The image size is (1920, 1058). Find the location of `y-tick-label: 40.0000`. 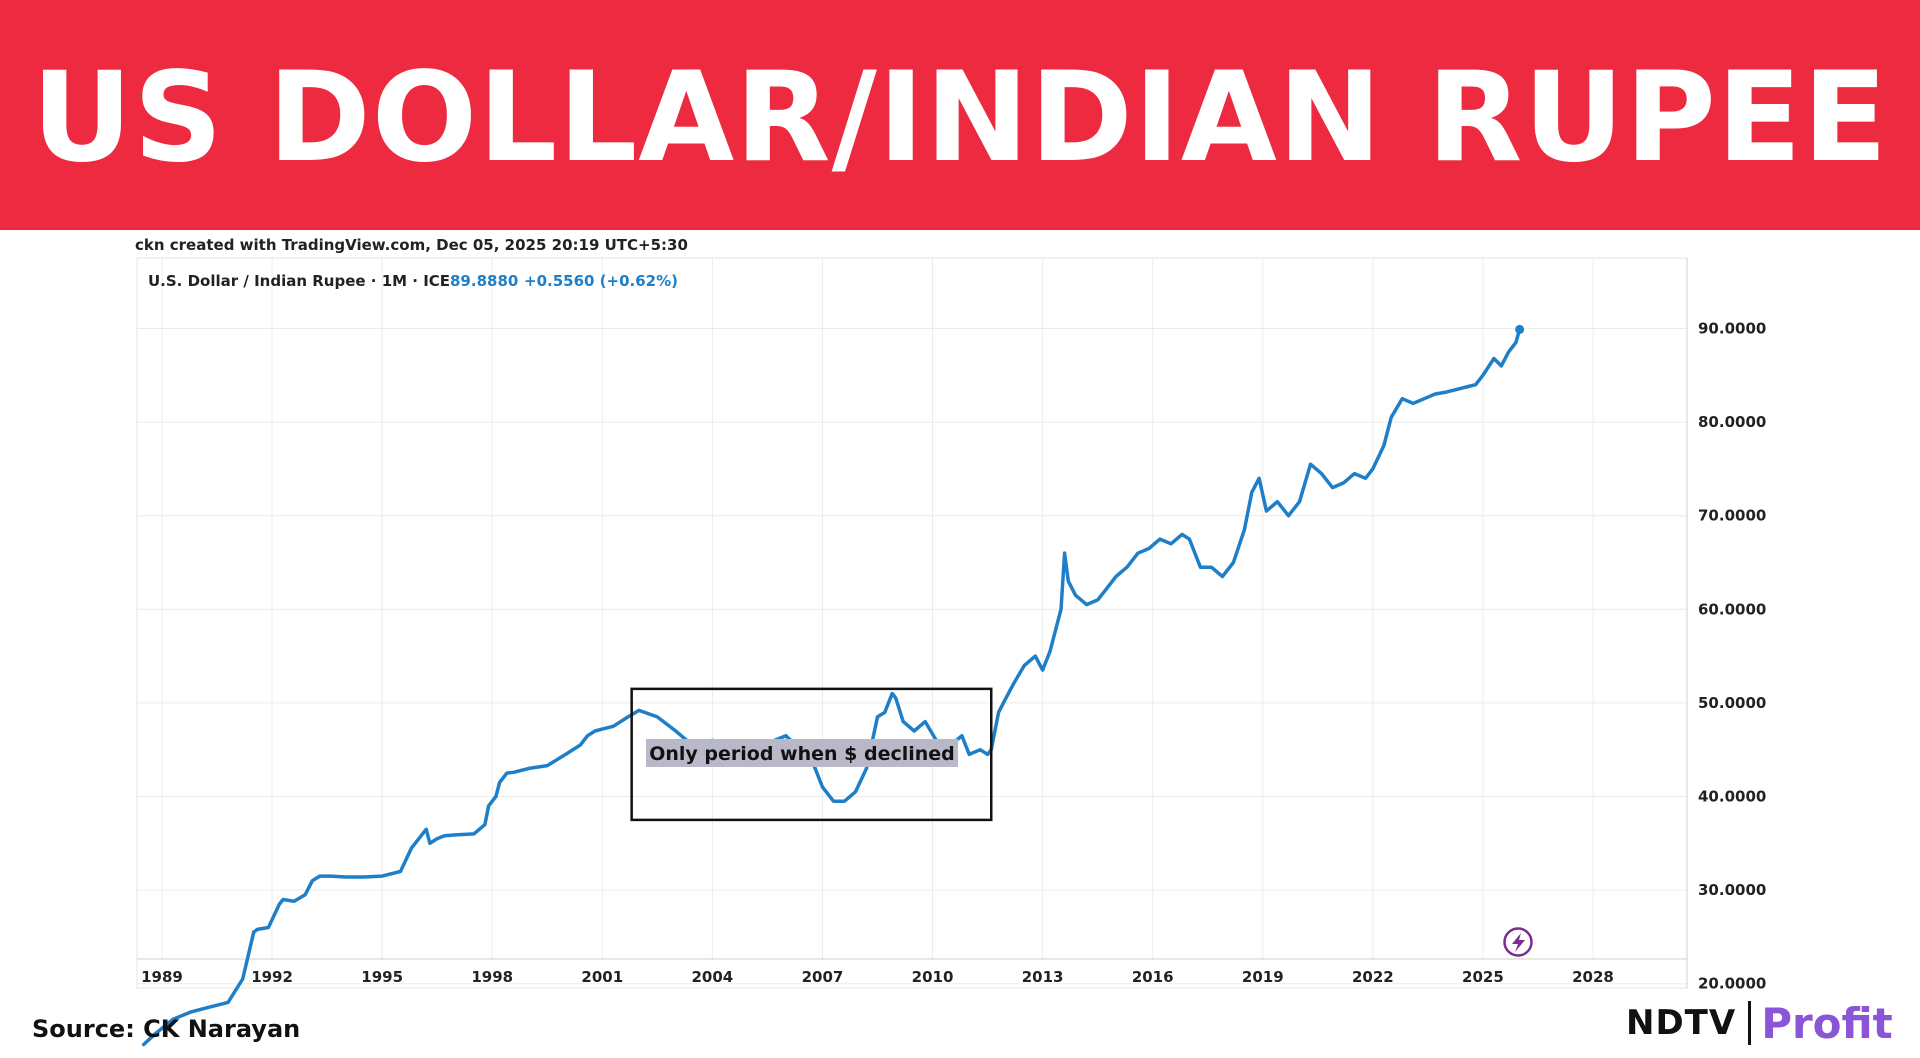

y-tick-label: 40.0000 is located at coordinates (1732, 797).